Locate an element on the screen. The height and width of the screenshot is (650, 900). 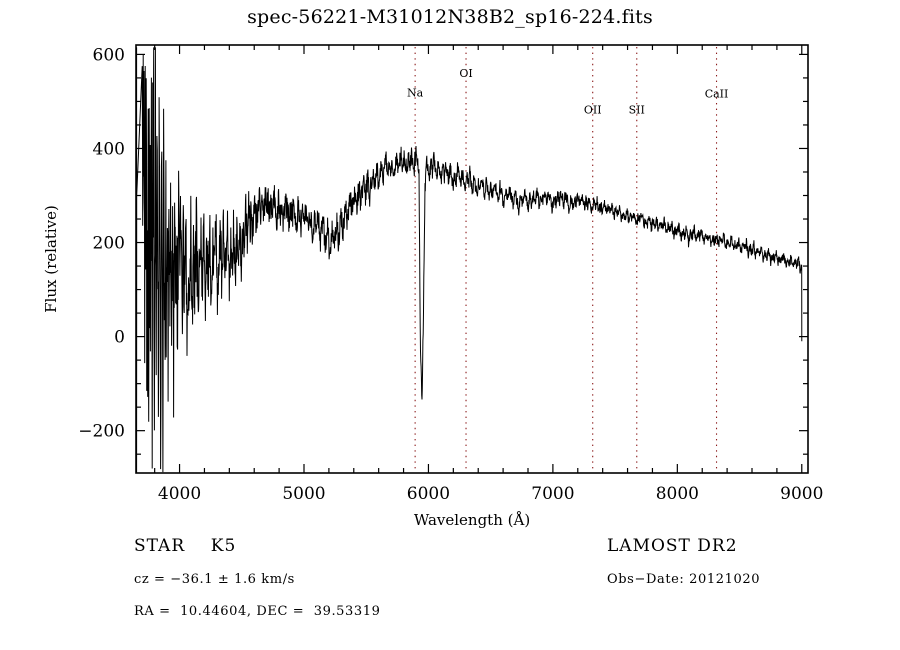
svg-text: OII is located at coordinates (593, 110).